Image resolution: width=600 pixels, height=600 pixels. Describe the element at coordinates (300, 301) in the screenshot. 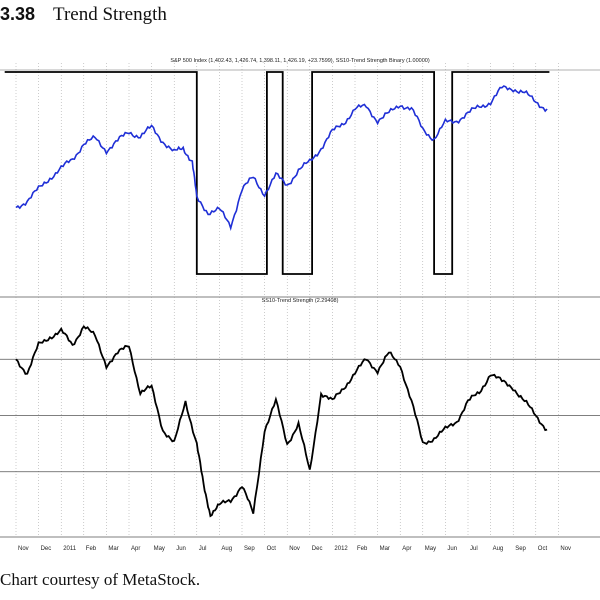

I see `bottom-panel-title: SS10-Trend Strength (2.29408)` at that location.